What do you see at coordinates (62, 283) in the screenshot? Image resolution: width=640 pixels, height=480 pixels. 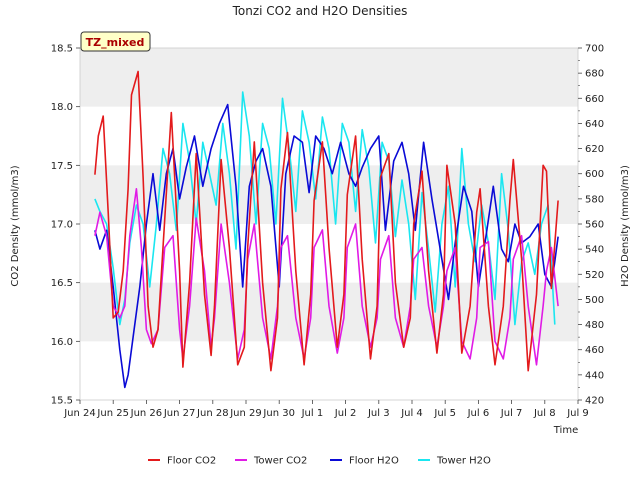 I see `y-left-tick-label: 16.5` at bounding box center [62, 283].